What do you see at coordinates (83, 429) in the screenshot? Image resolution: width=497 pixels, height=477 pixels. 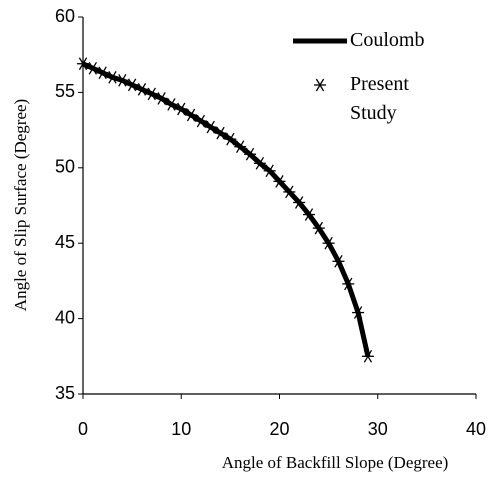 I see `x-tick-label: 0` at bounding box center [83, 429].